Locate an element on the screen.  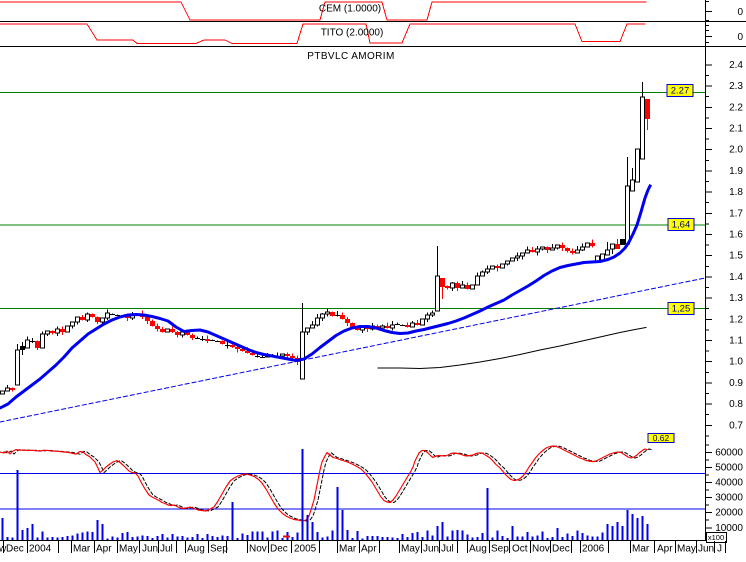
svg-text: Oct is located at coordinates (520, 549).